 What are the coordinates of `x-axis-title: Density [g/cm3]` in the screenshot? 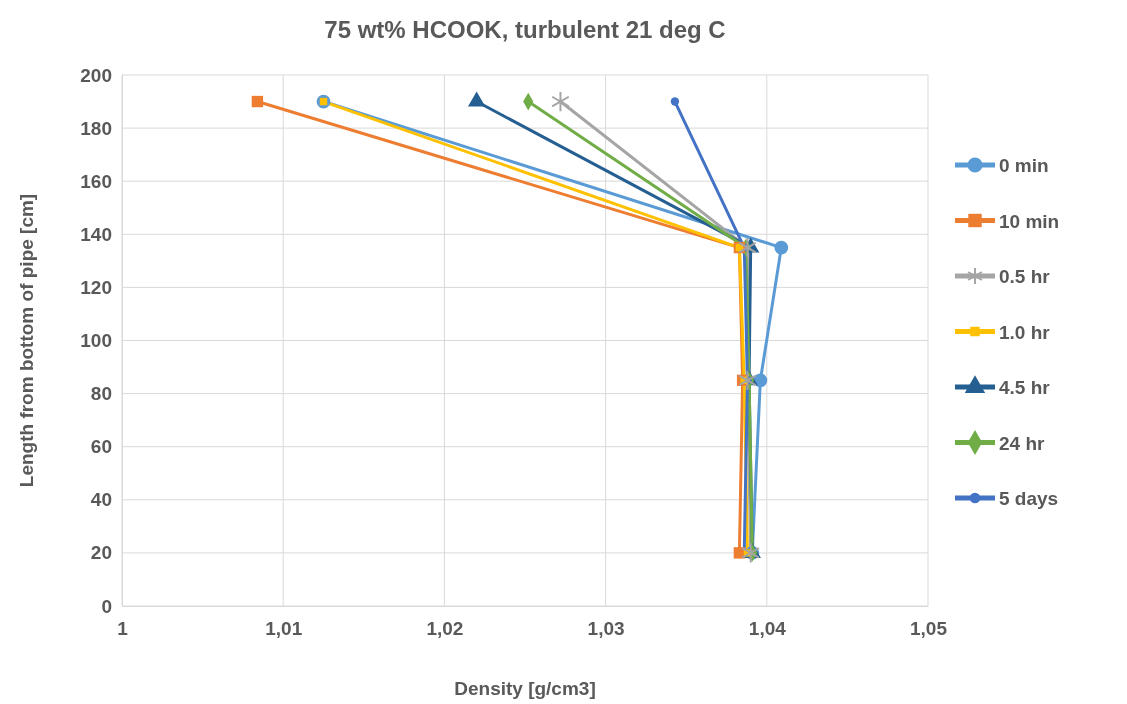 It's located at (525, 688).